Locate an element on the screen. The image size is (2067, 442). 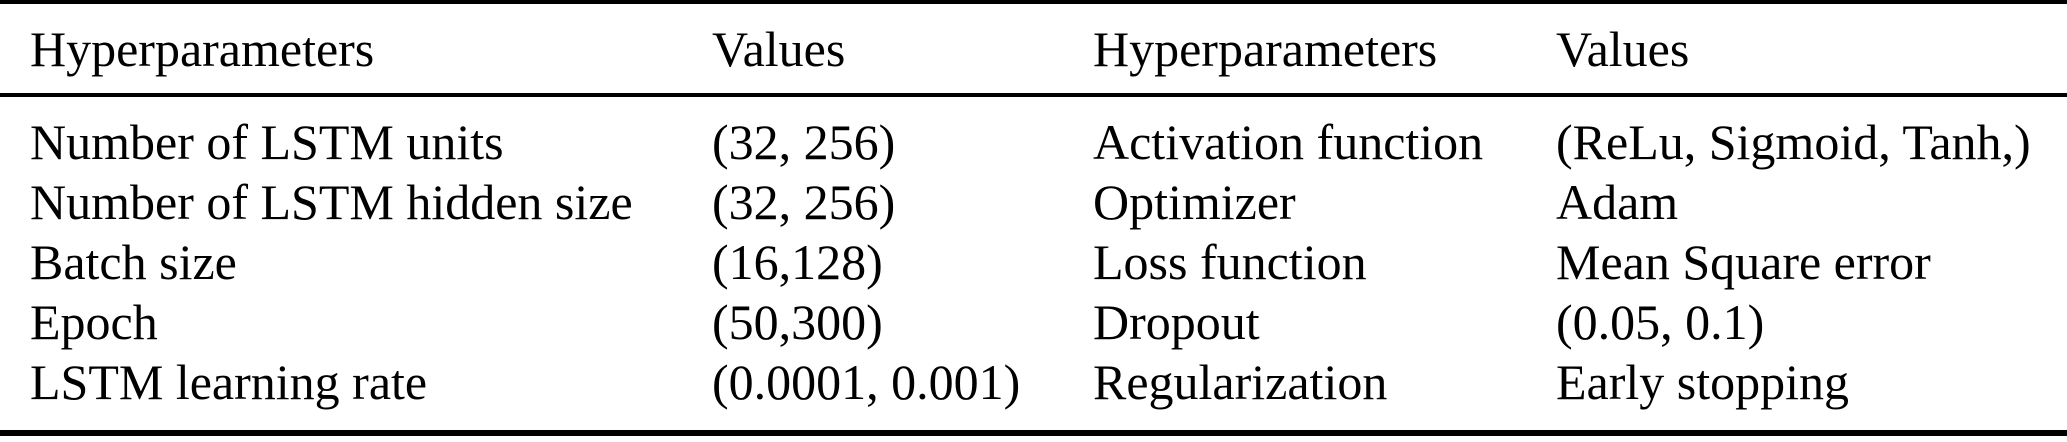
param-value-cell: Adam is located at coordinates (1617, 202).